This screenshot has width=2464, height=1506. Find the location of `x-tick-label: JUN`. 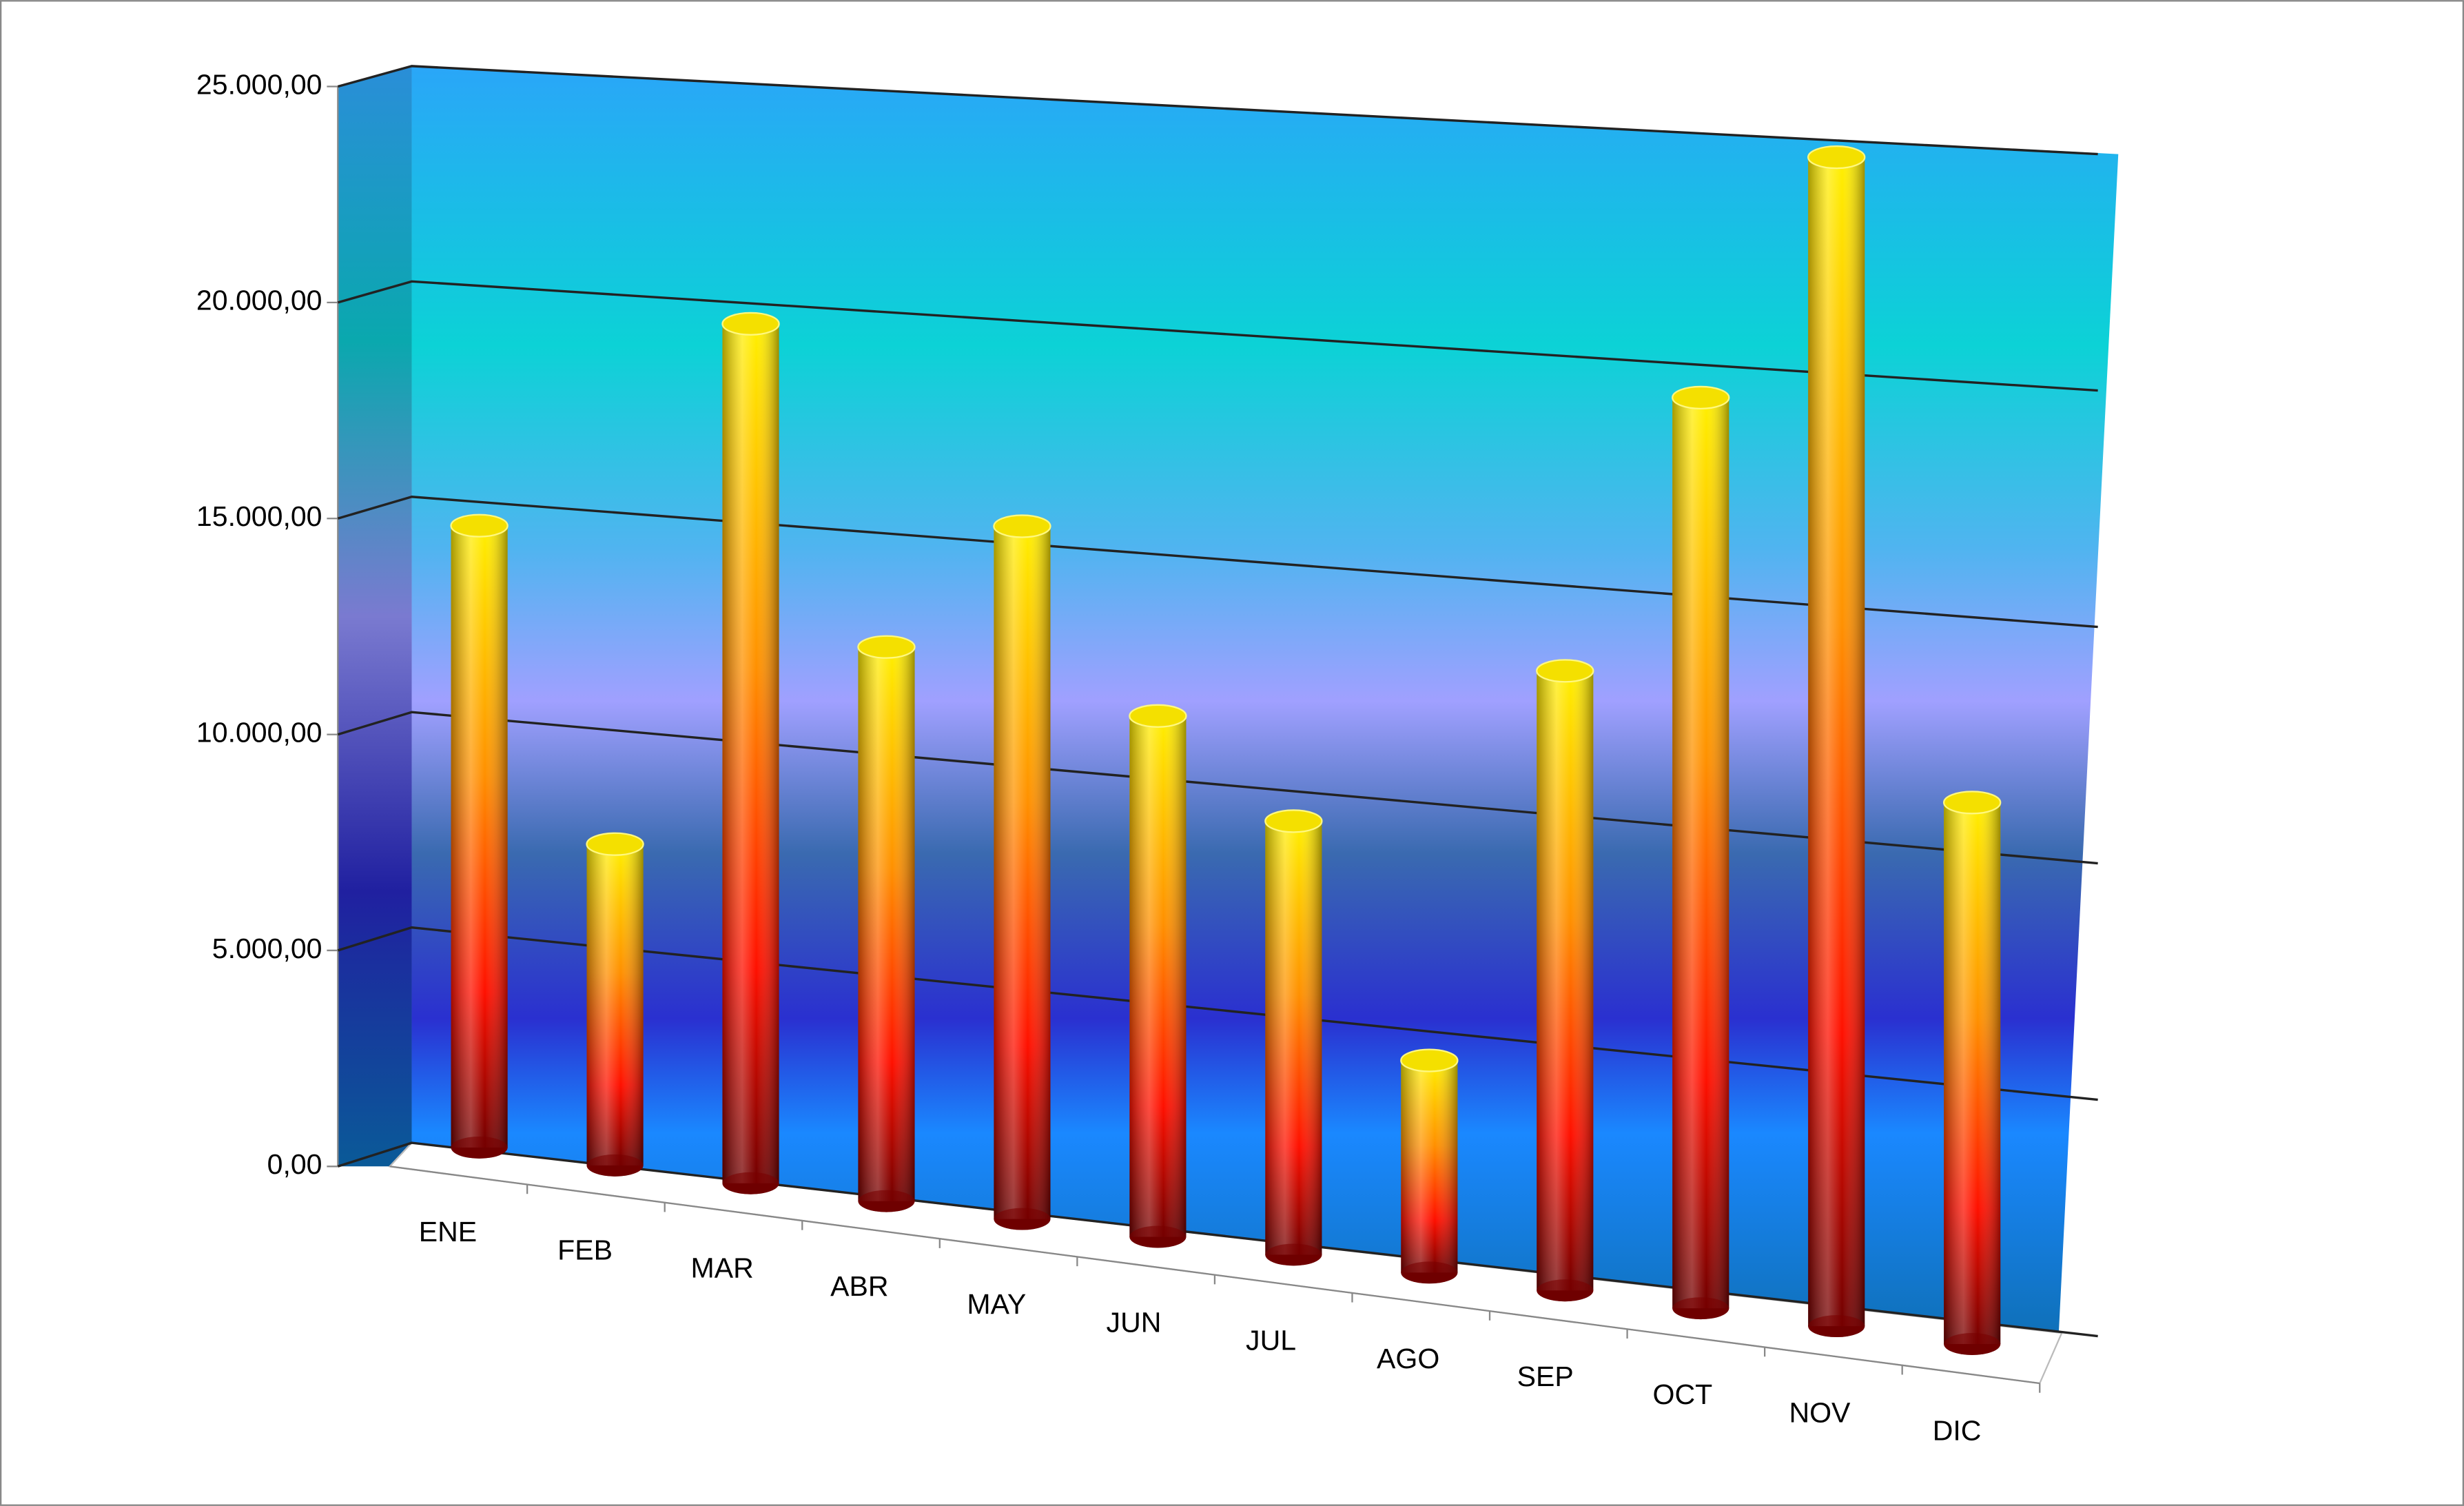

x-tick-label: JUN is located at coordinates (1134, 1322).